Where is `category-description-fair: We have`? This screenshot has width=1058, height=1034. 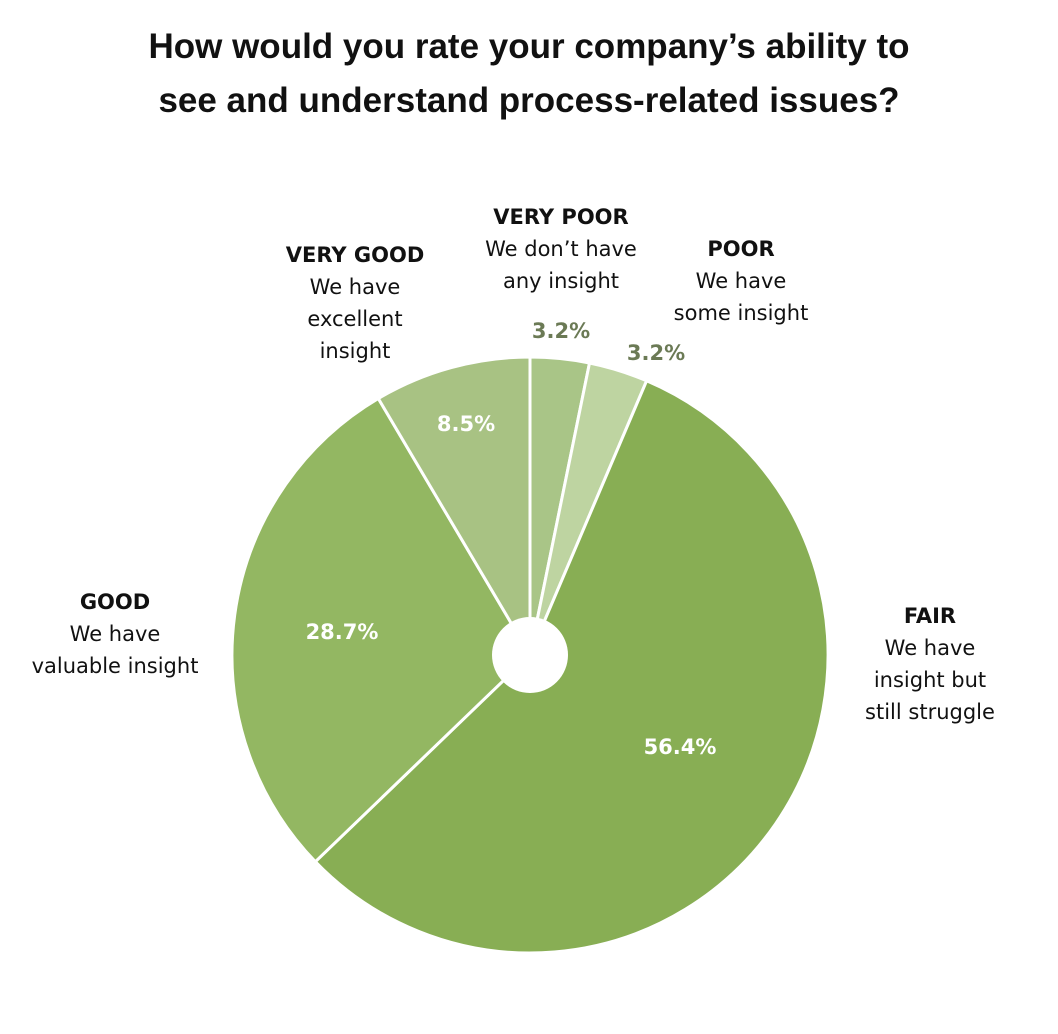
category-description-fair: We have is located at coordinates (930, 648).